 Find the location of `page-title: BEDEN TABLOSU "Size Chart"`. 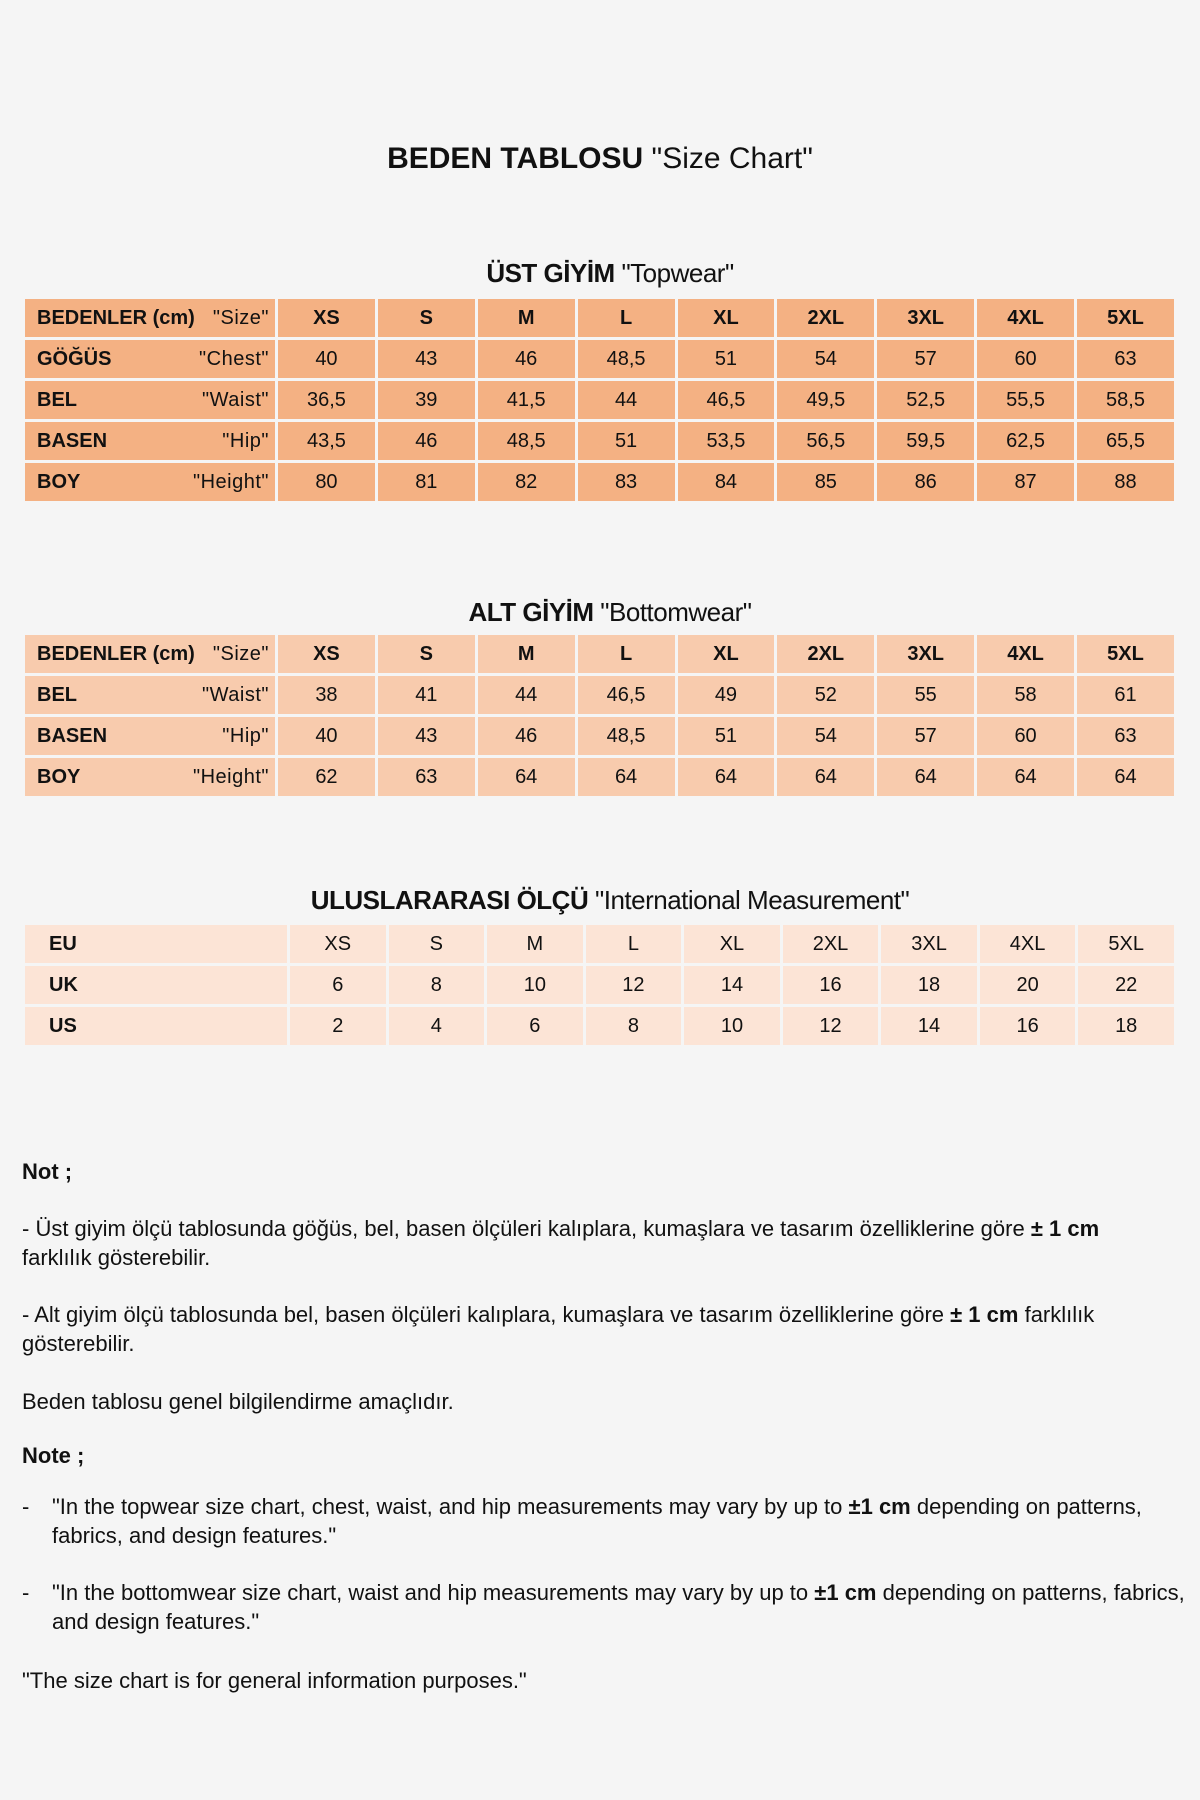

page-title: BEDEN TABLOSU "Size Chart" is located at coordinates (600, 158).